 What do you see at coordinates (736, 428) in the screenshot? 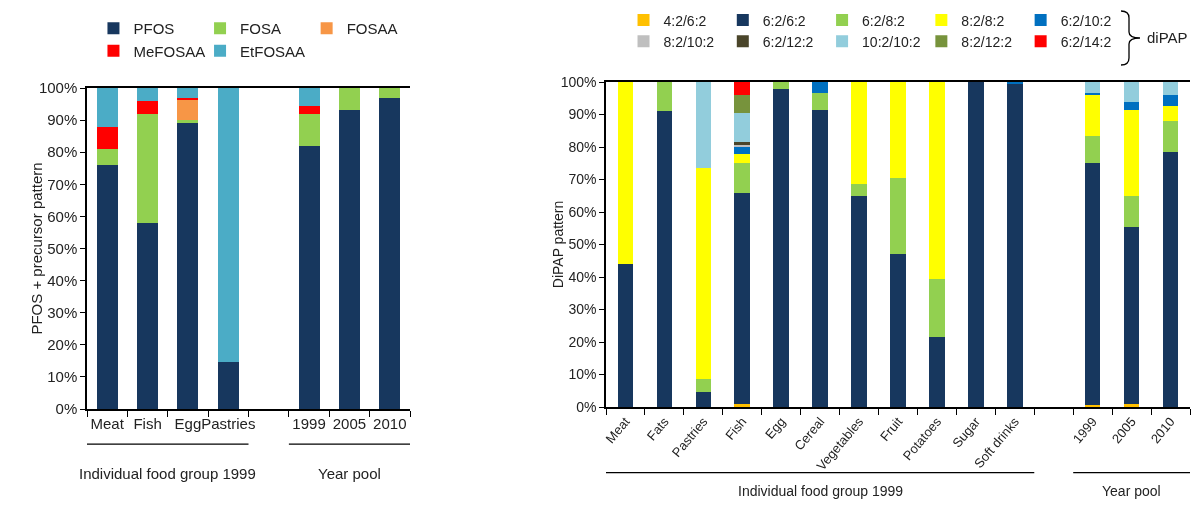
I see `x-tick-label: Fish` at bounding box center [736, 428].